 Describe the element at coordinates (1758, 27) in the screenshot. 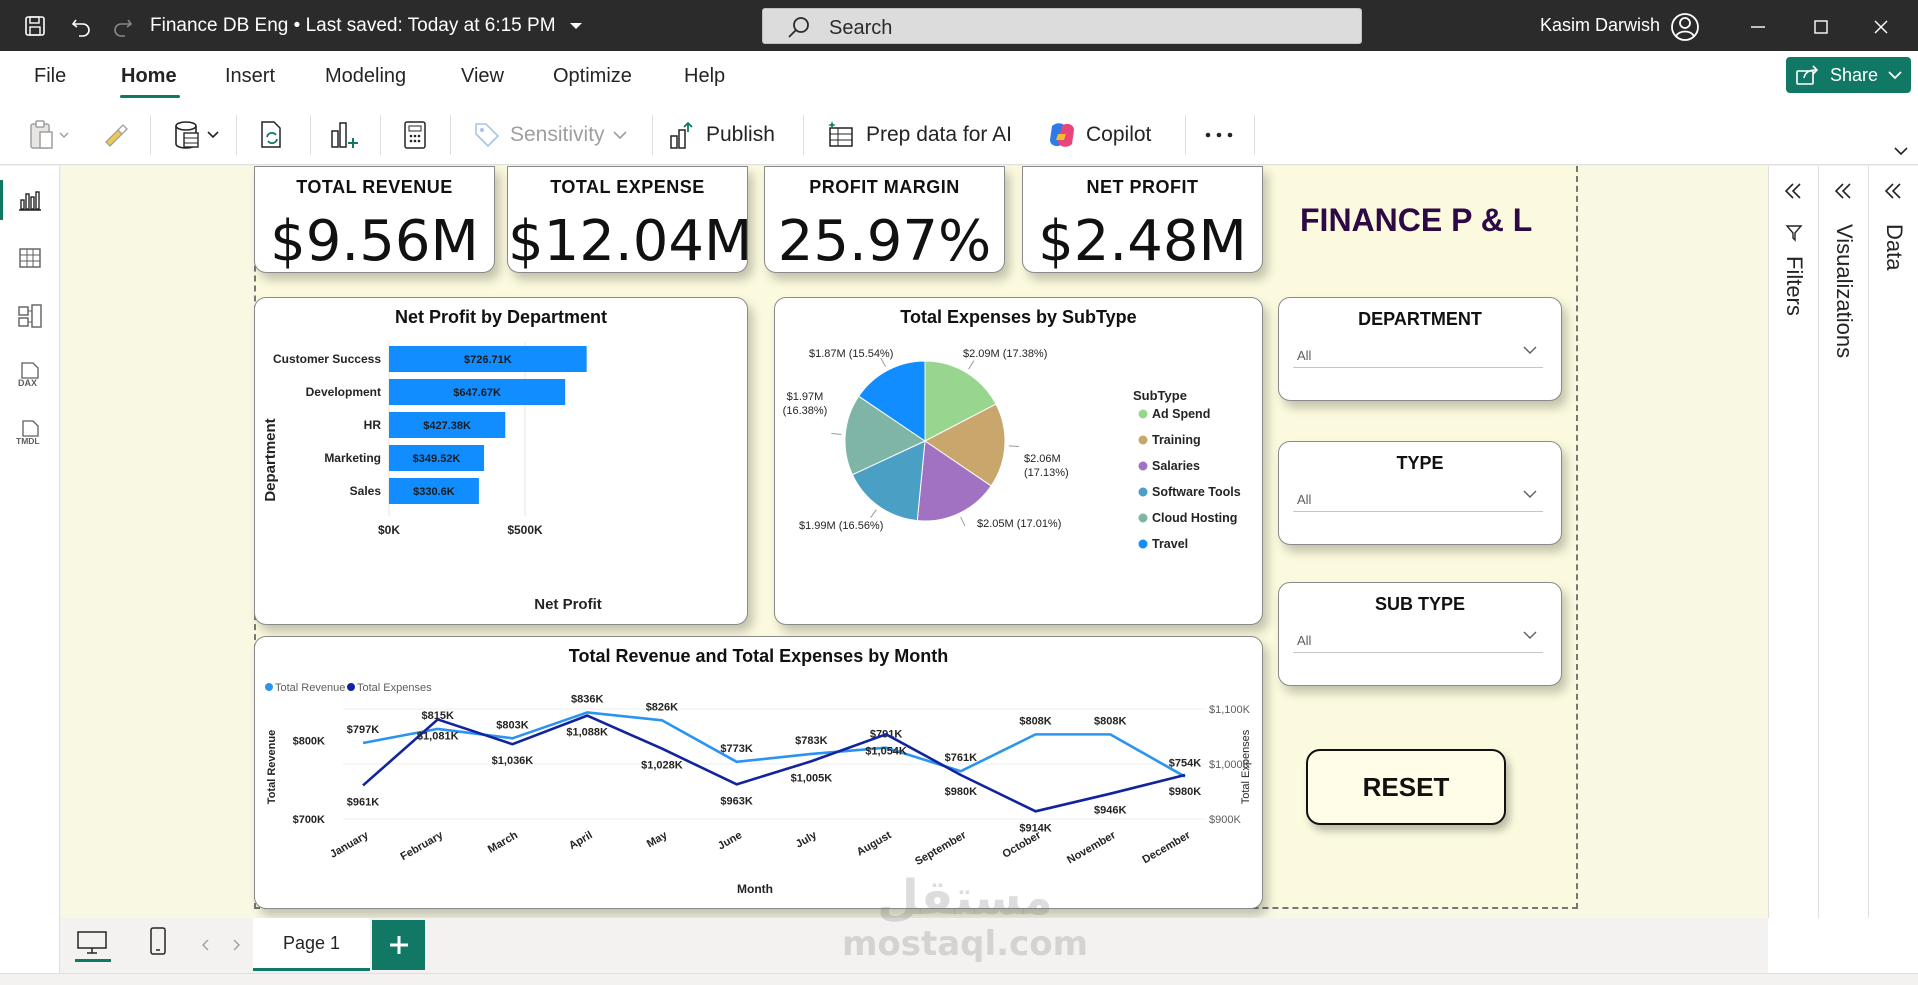

I see `minimize-icon` at that location.